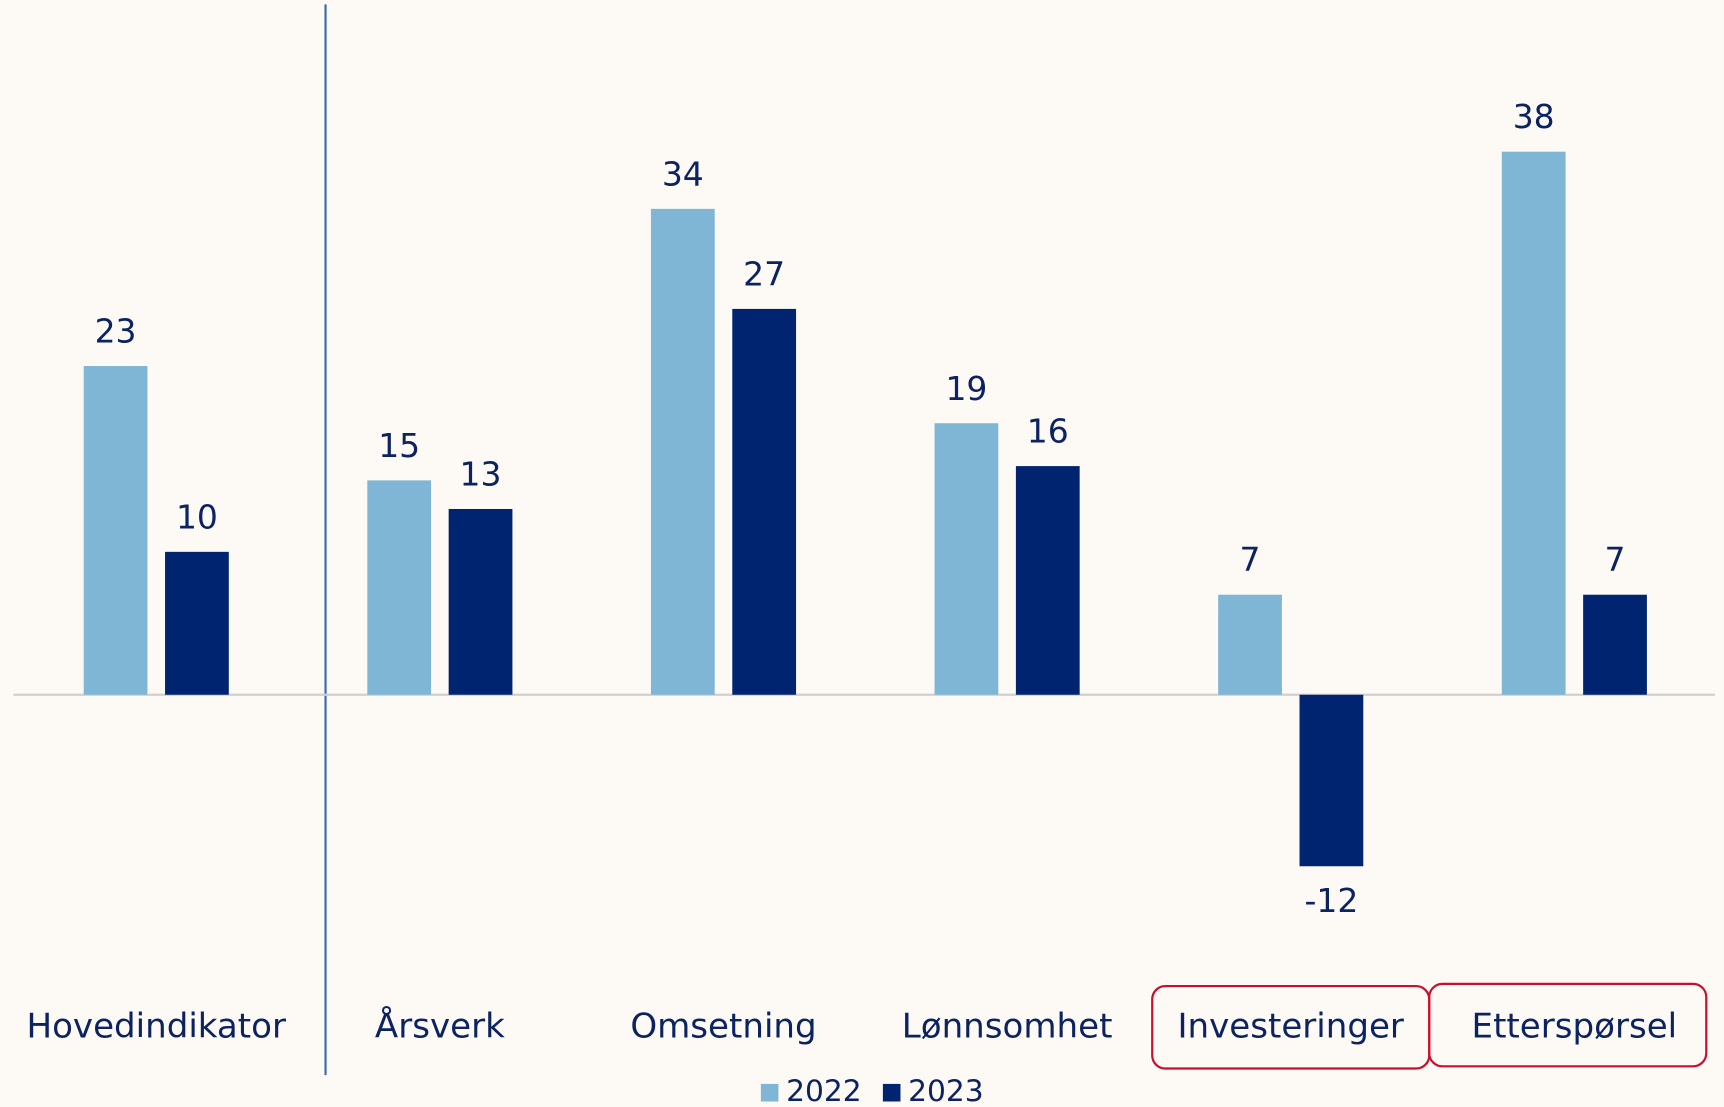  I want to click on data-label: 23, so click(116, 331).